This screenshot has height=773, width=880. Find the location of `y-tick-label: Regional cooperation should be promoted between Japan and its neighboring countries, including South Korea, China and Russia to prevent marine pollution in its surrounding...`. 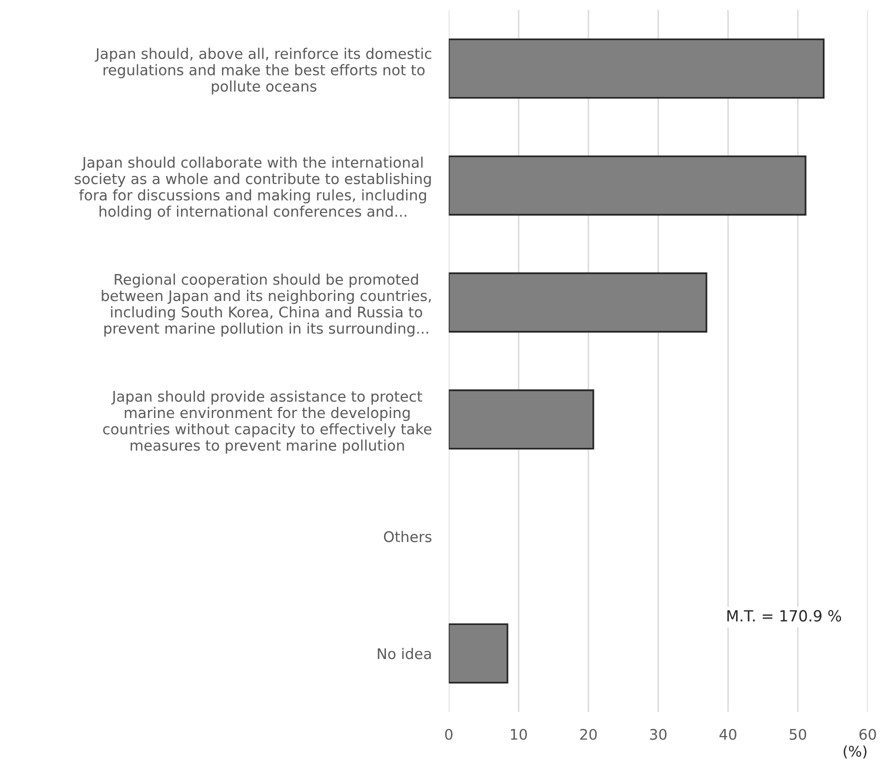

y-tick-label: Regional cooperation should be promoted between Japan and its neighboring countries, including South Korea, China and Russia to prevent marine pollution in its surrounding... is located at coordinates (266, 305).